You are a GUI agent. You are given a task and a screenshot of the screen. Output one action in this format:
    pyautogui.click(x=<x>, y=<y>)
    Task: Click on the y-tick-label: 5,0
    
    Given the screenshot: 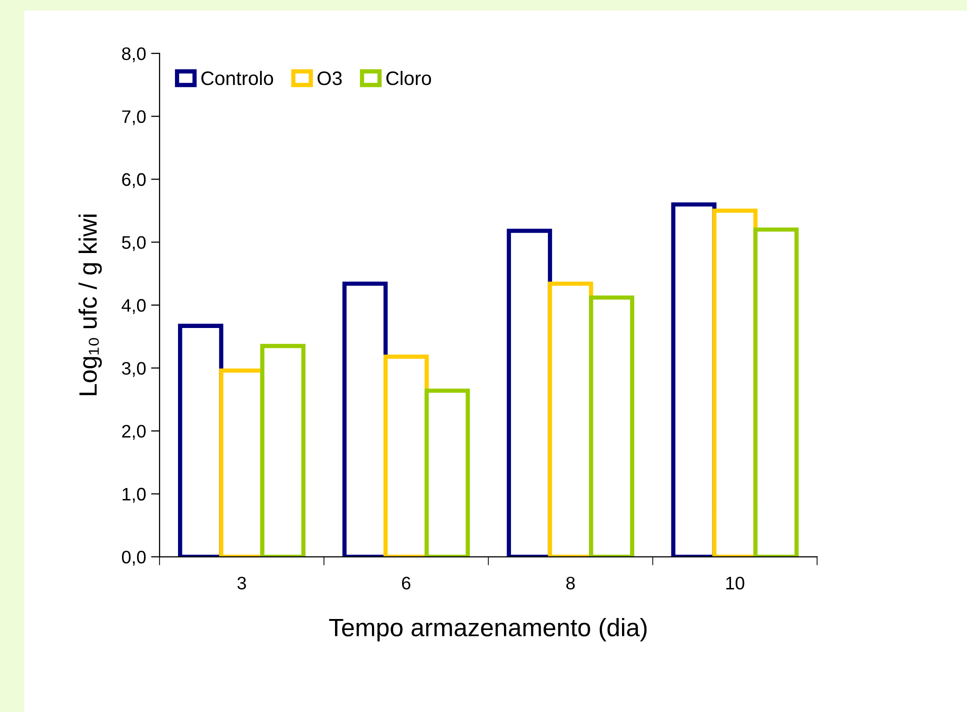 What is the action you would take?
    pyautogui.click(x=134, y=244)
    